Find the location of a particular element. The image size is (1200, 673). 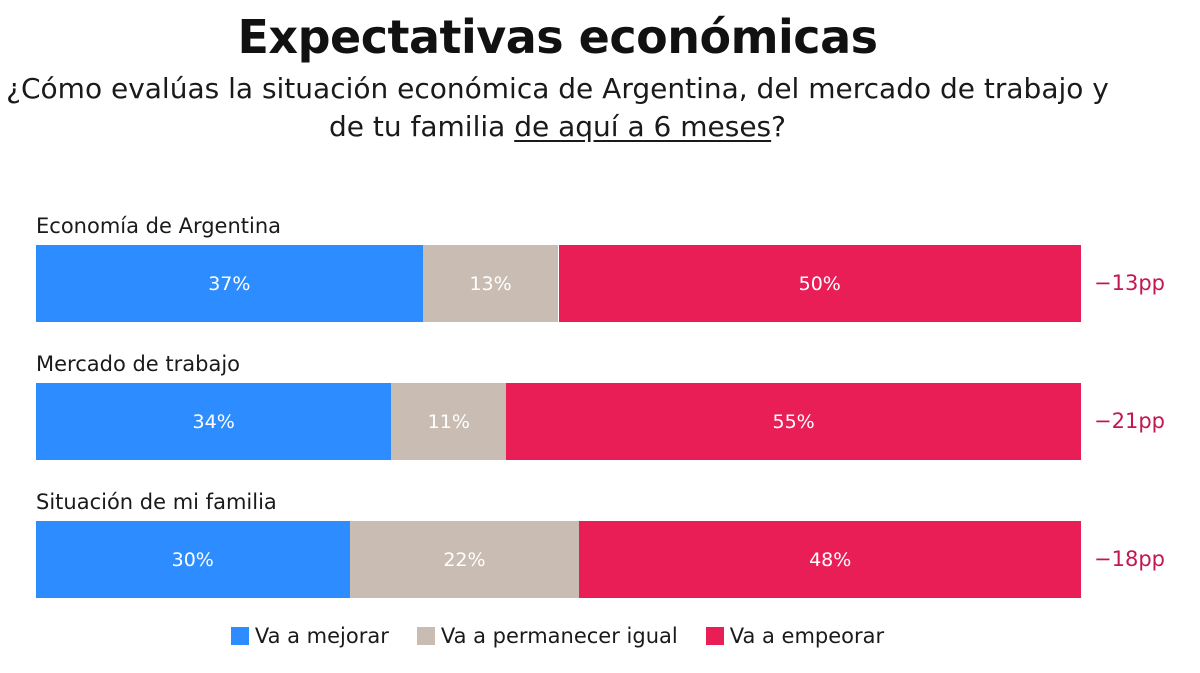

net-balance-label: −21pp is located at coordinates (1129, 420).